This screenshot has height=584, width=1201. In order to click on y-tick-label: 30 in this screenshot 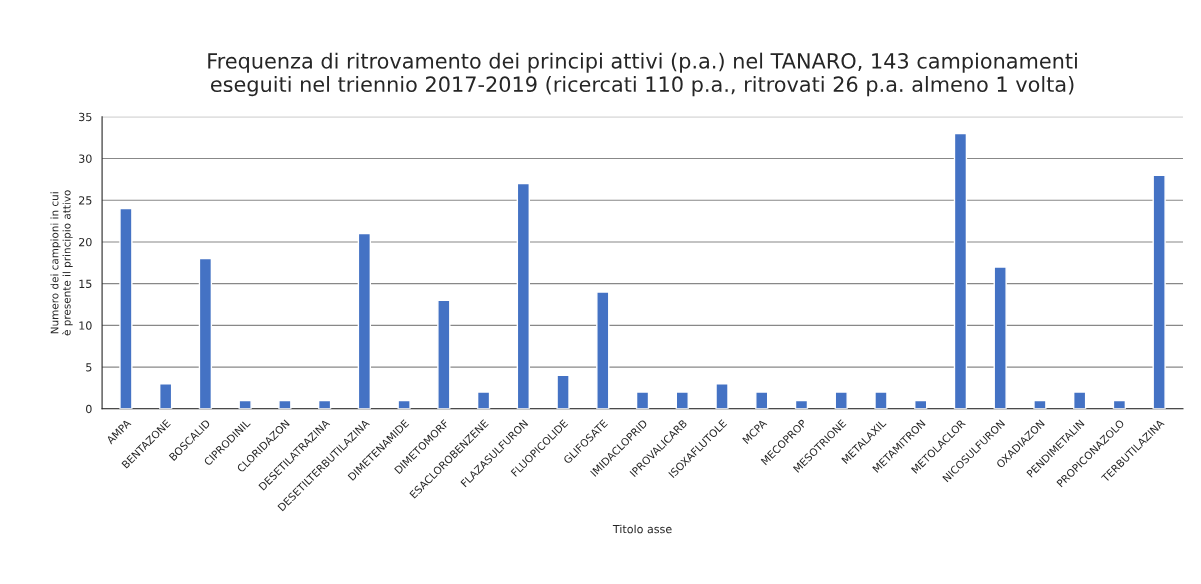, I will do `click(85, 158)`.